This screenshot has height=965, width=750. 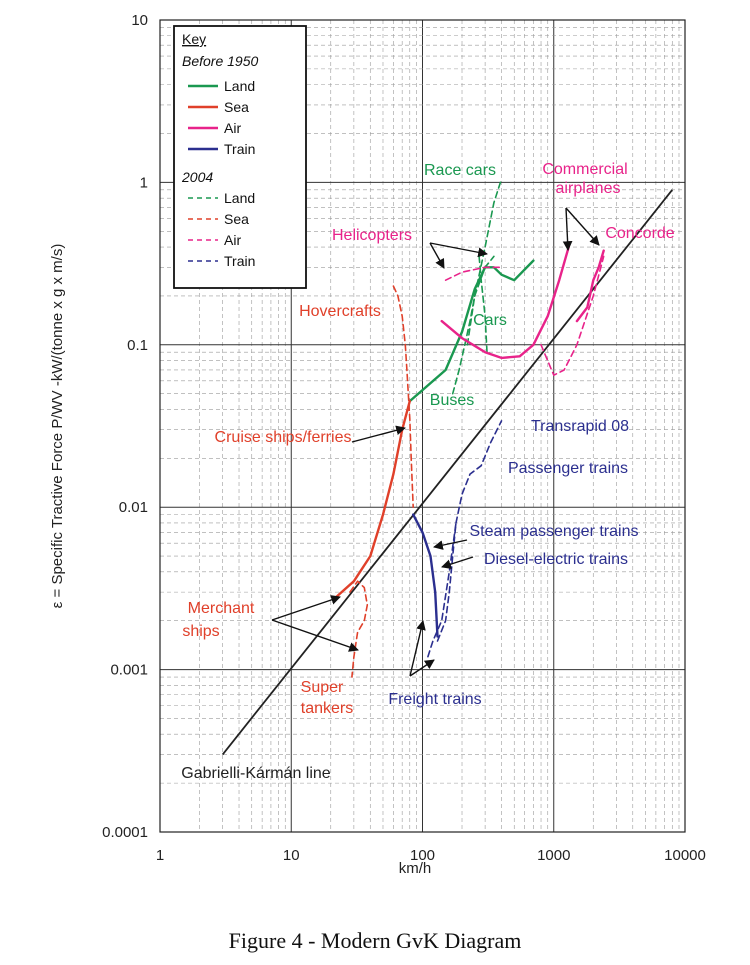 What do you see at coordinates (236, 107) in the screenshot?
I see `legend-label-sea-1950: Sea` at bounding box center [236, 107].